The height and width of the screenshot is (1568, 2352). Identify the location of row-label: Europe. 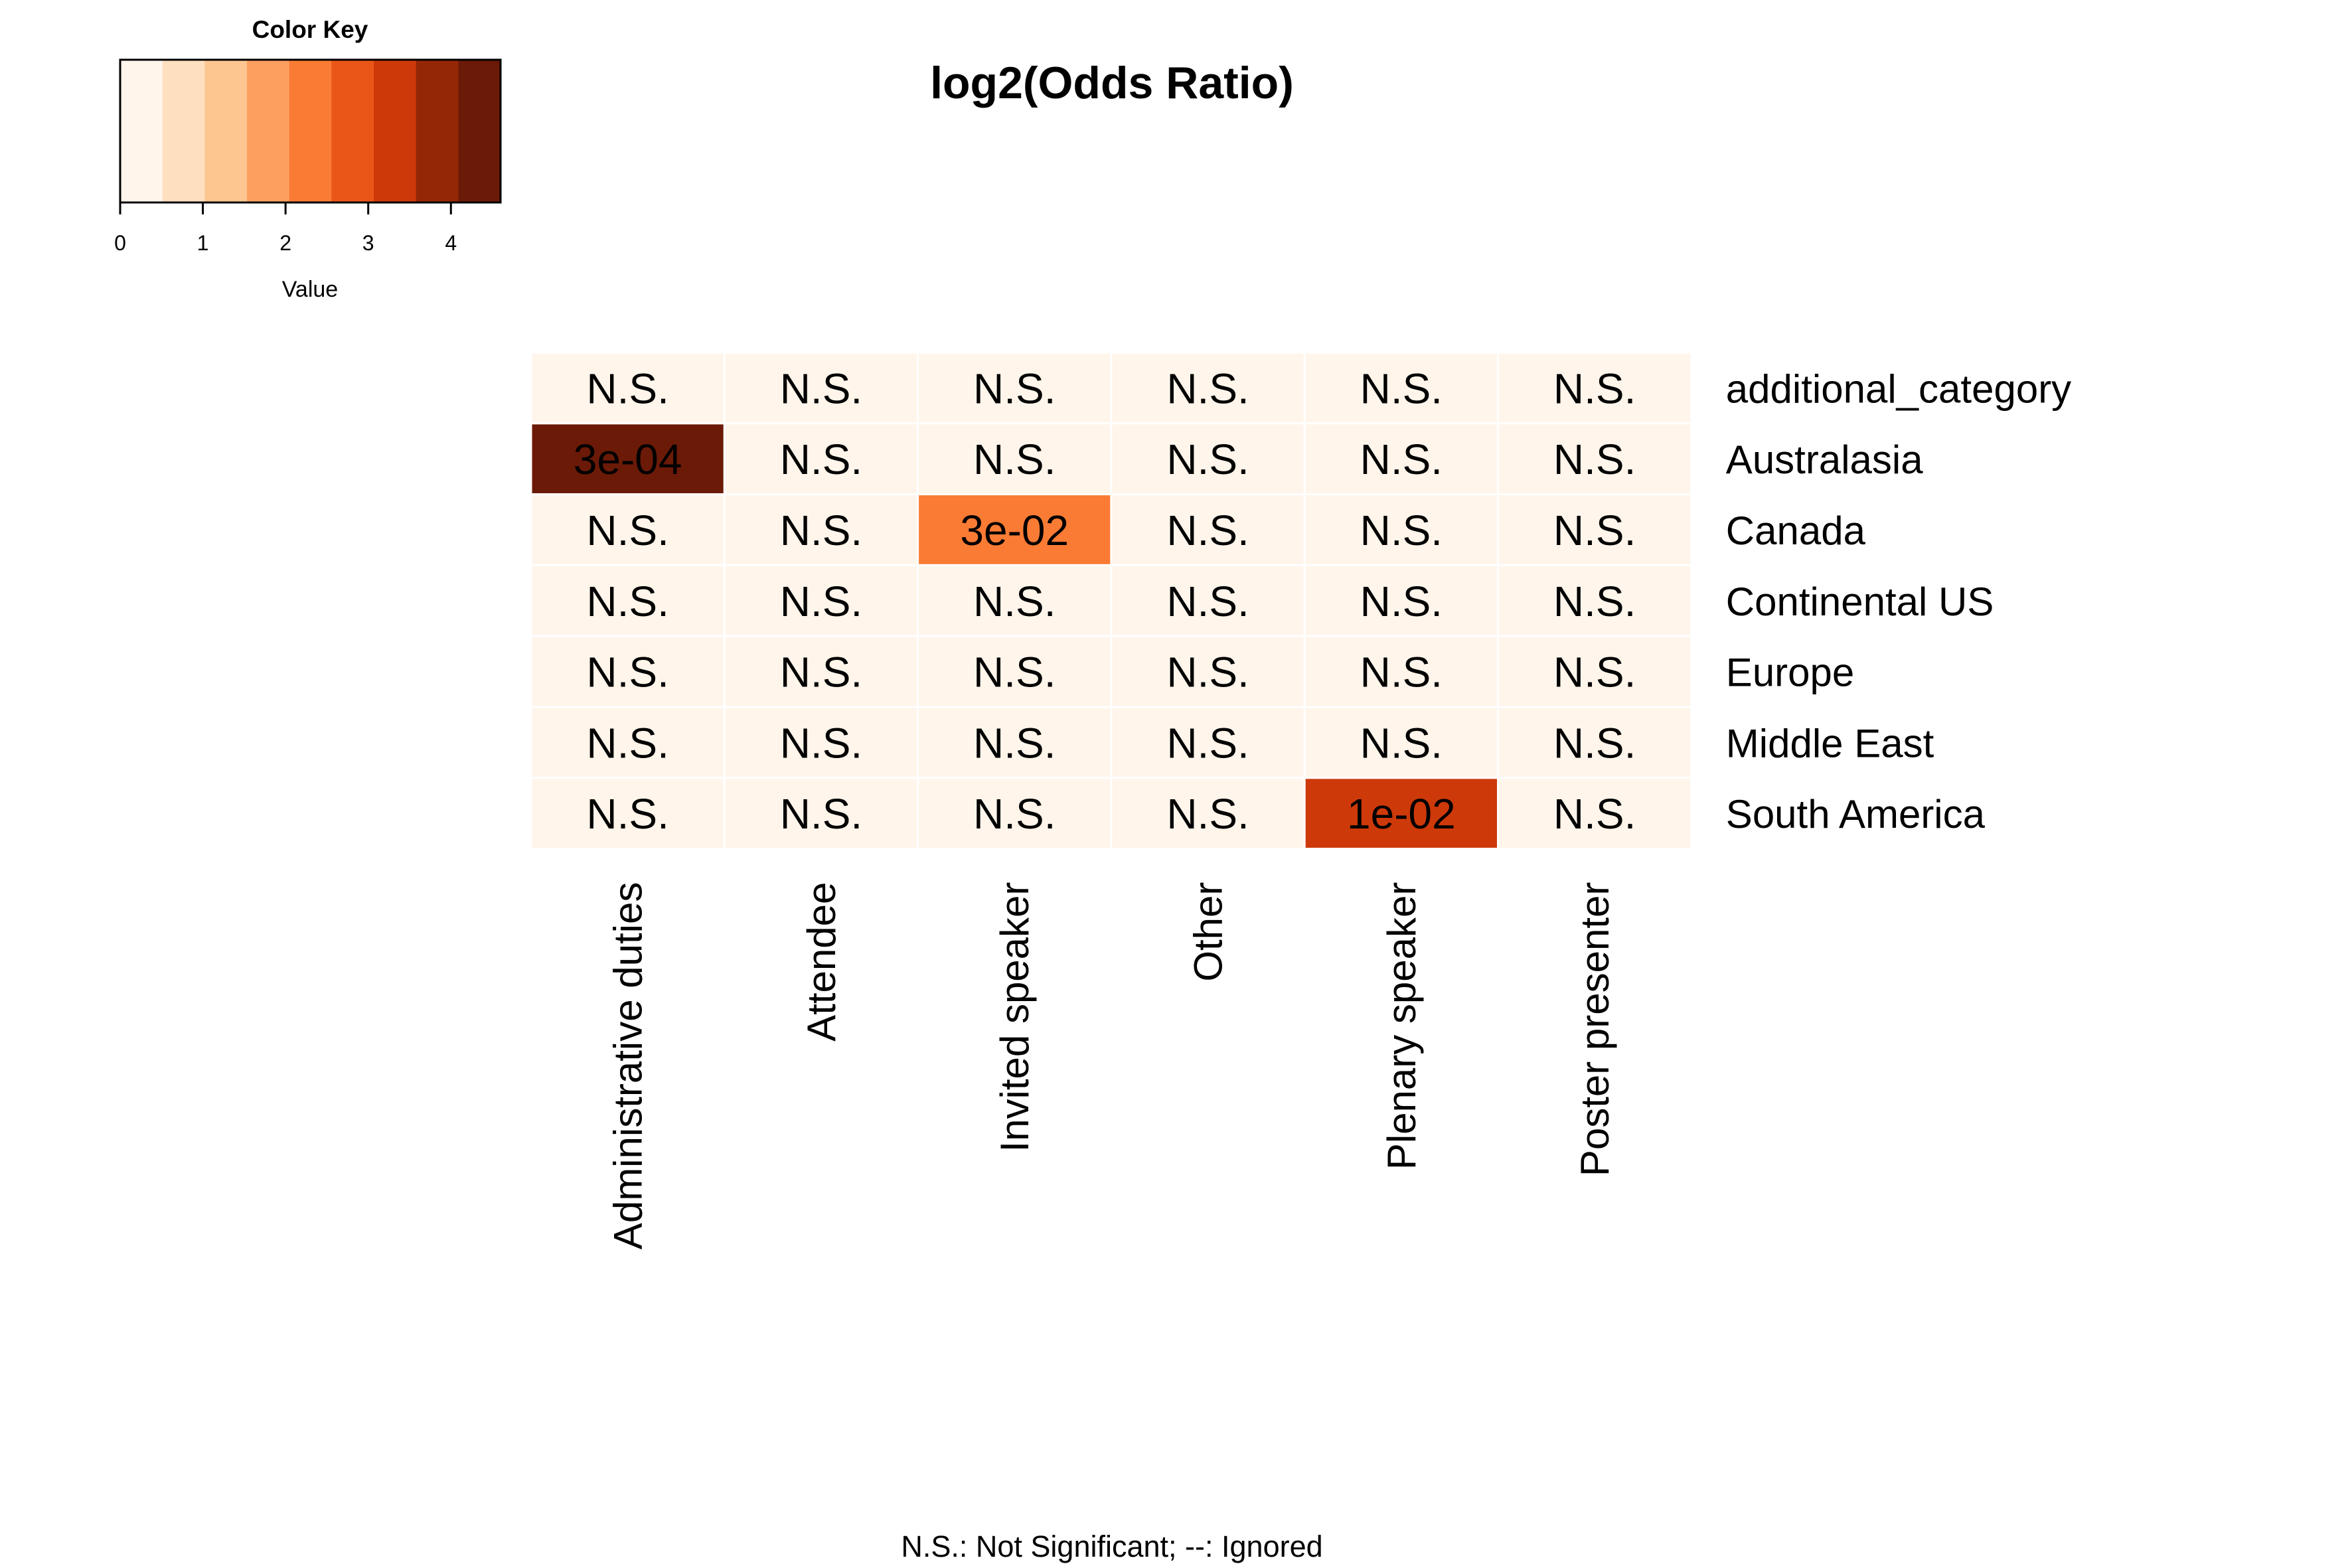
(1790, 673).